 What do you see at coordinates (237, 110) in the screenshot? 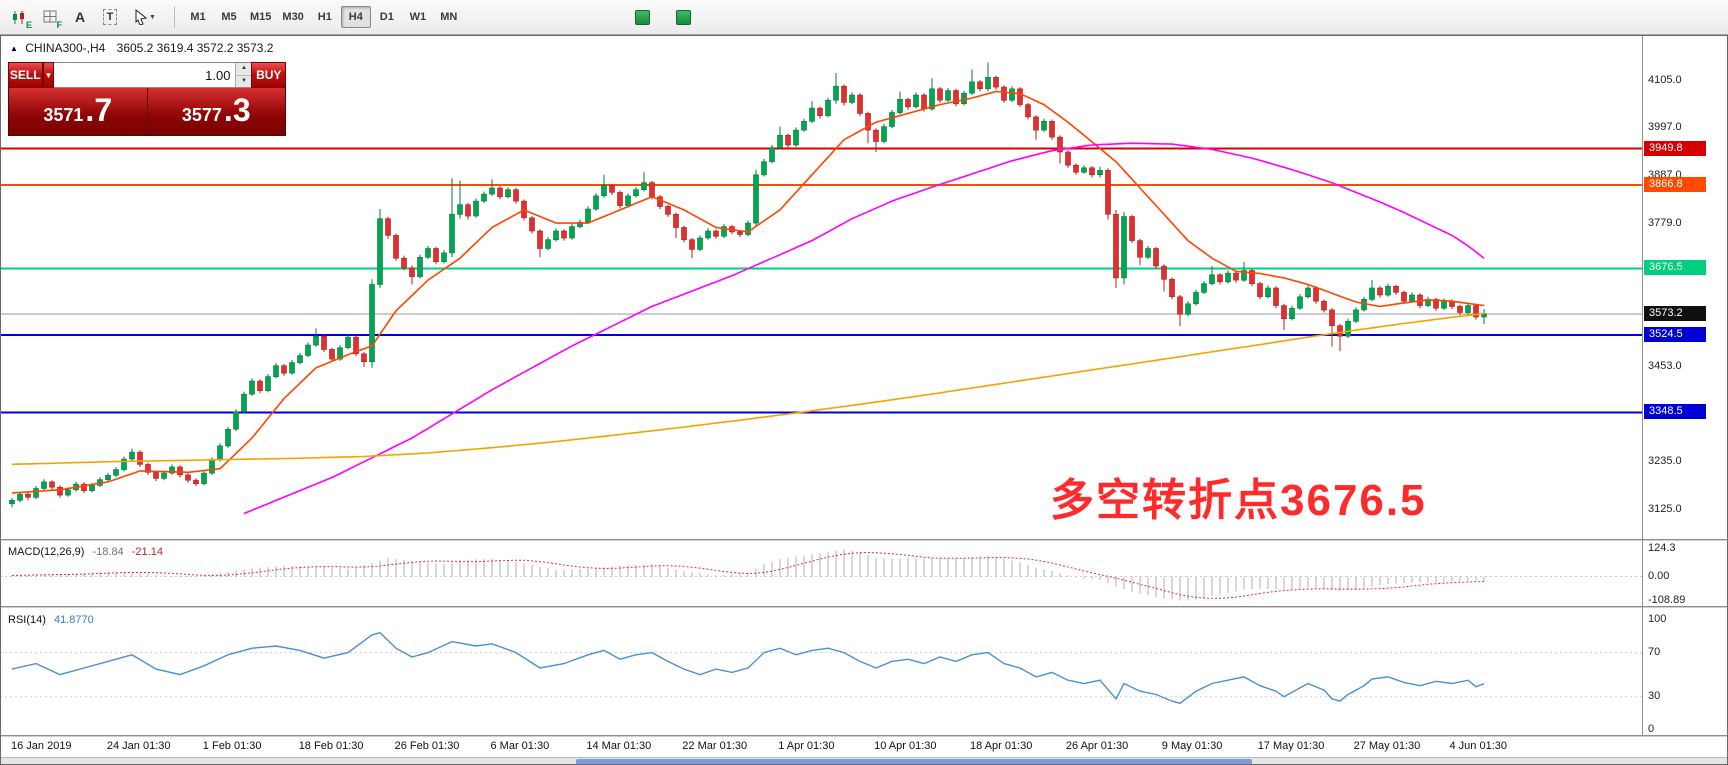
I see `buy-price-pips: .3` at bounding box center [237, 110].